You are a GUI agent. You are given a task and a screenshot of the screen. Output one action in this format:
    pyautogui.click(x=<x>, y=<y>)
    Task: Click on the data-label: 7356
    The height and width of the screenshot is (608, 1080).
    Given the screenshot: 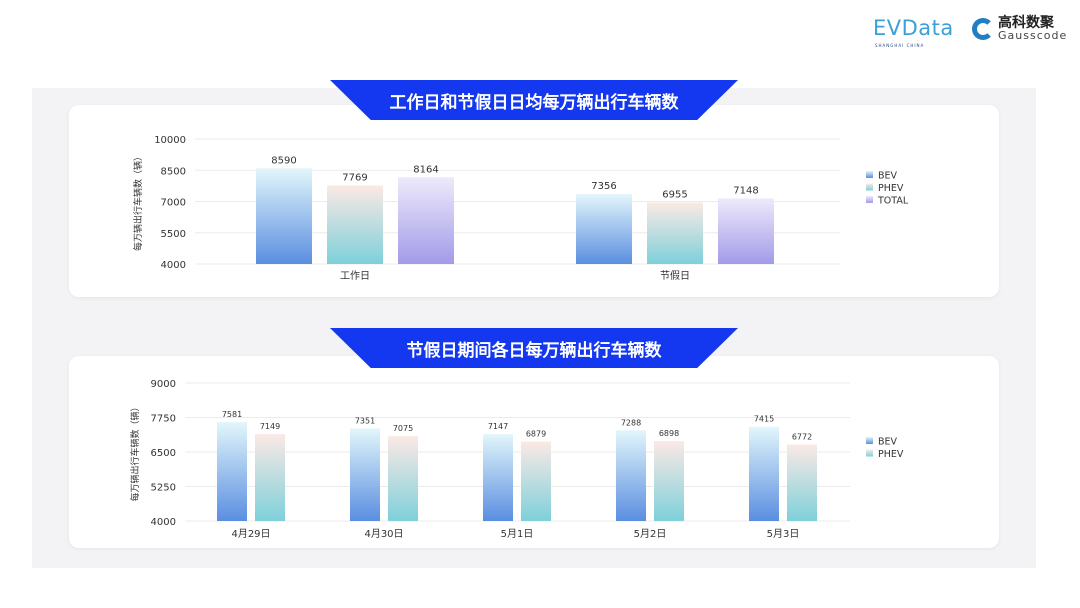 What is the action you would take?
    pyautogui.click(x=603, y=186)
    